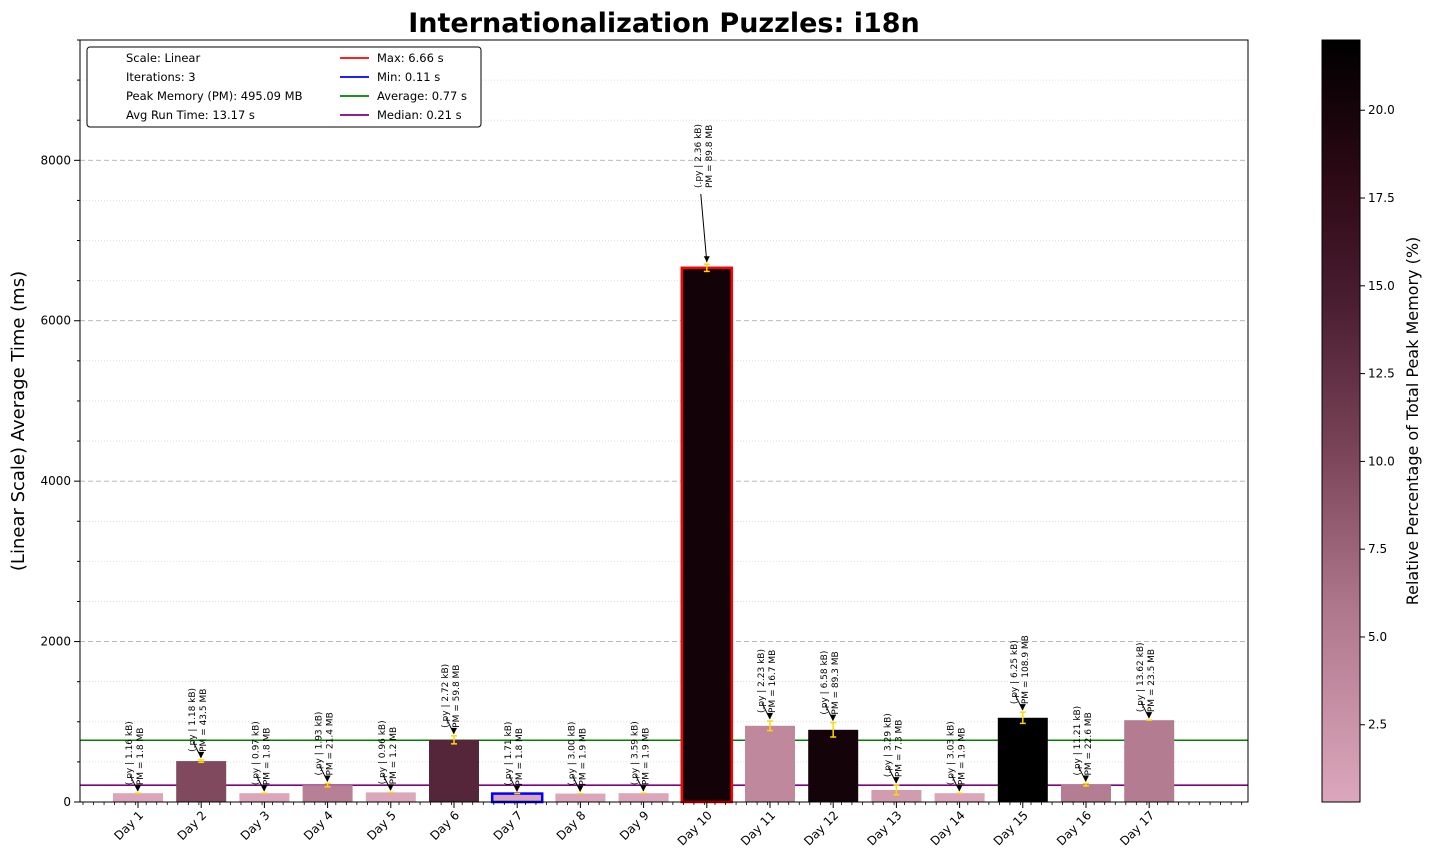 The image size is (1433, 867). What do you see at coordinates (1381, 286) in the screenshot?
I see `colorbar-tick-label: 15.0` at bounding box center [1381, 286].